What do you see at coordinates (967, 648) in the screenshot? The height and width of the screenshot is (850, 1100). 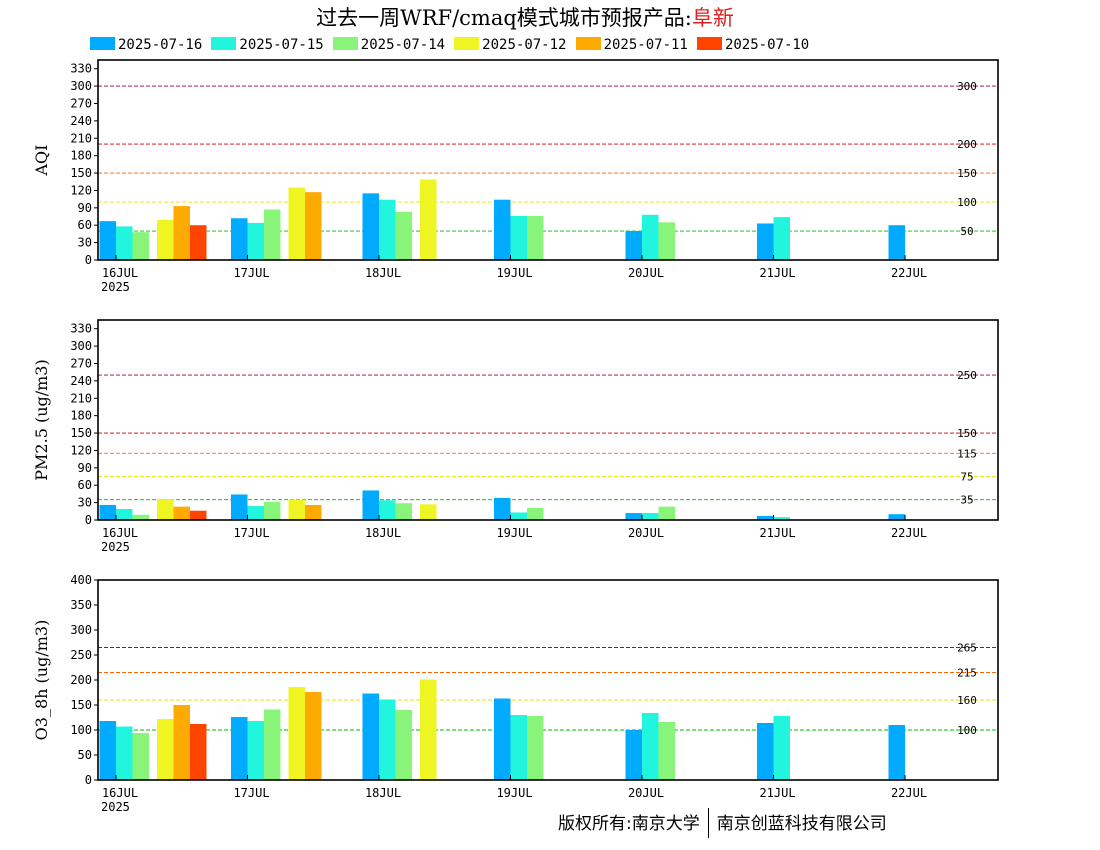 I see `threshold-label: 265` at bounding box center [967, 648].